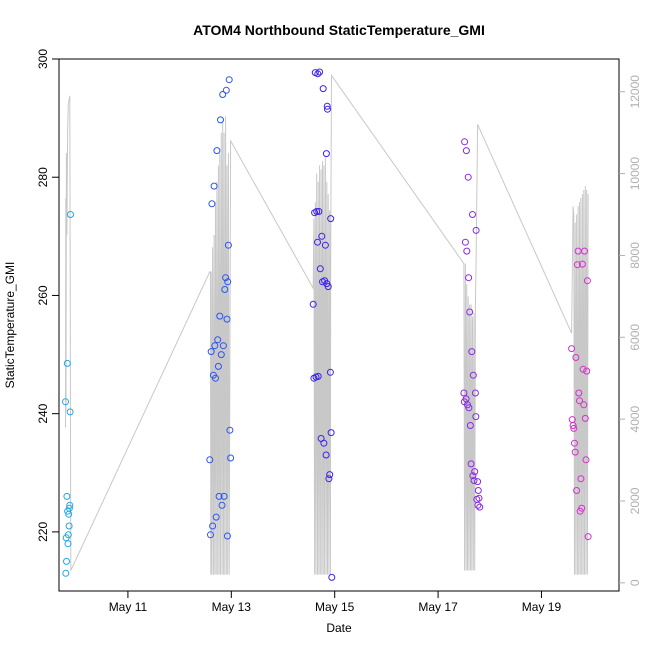 The image size is (650, 650). What do you see at coordinates (335, 607) in the screenshot?
I see `x-tick-label: May 15` at bounding box center [335, 607].